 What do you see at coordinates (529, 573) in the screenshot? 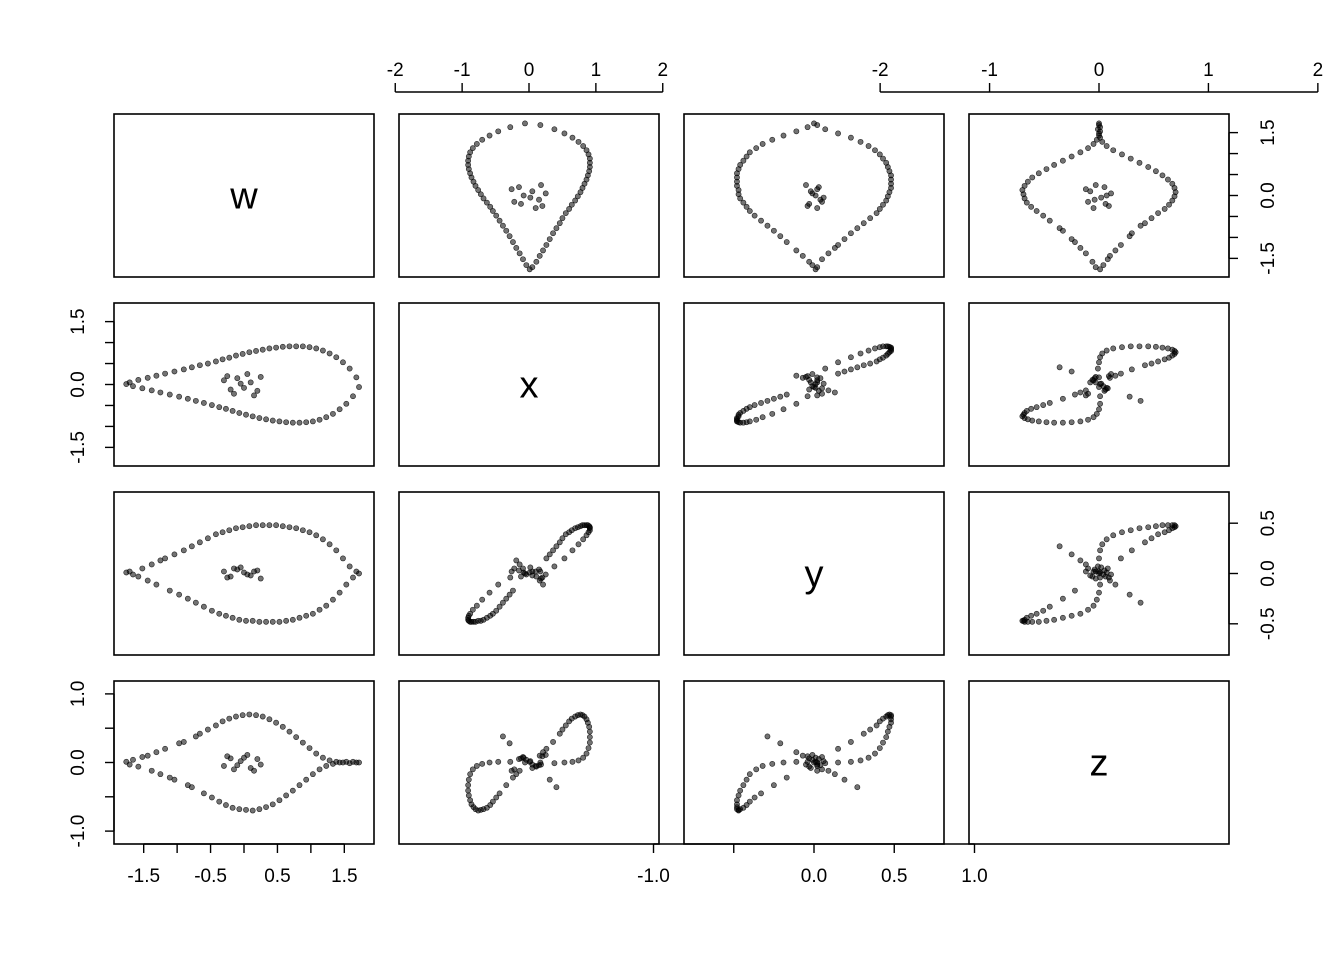
I see `panel-y-x` at bounding box center [529, 573].